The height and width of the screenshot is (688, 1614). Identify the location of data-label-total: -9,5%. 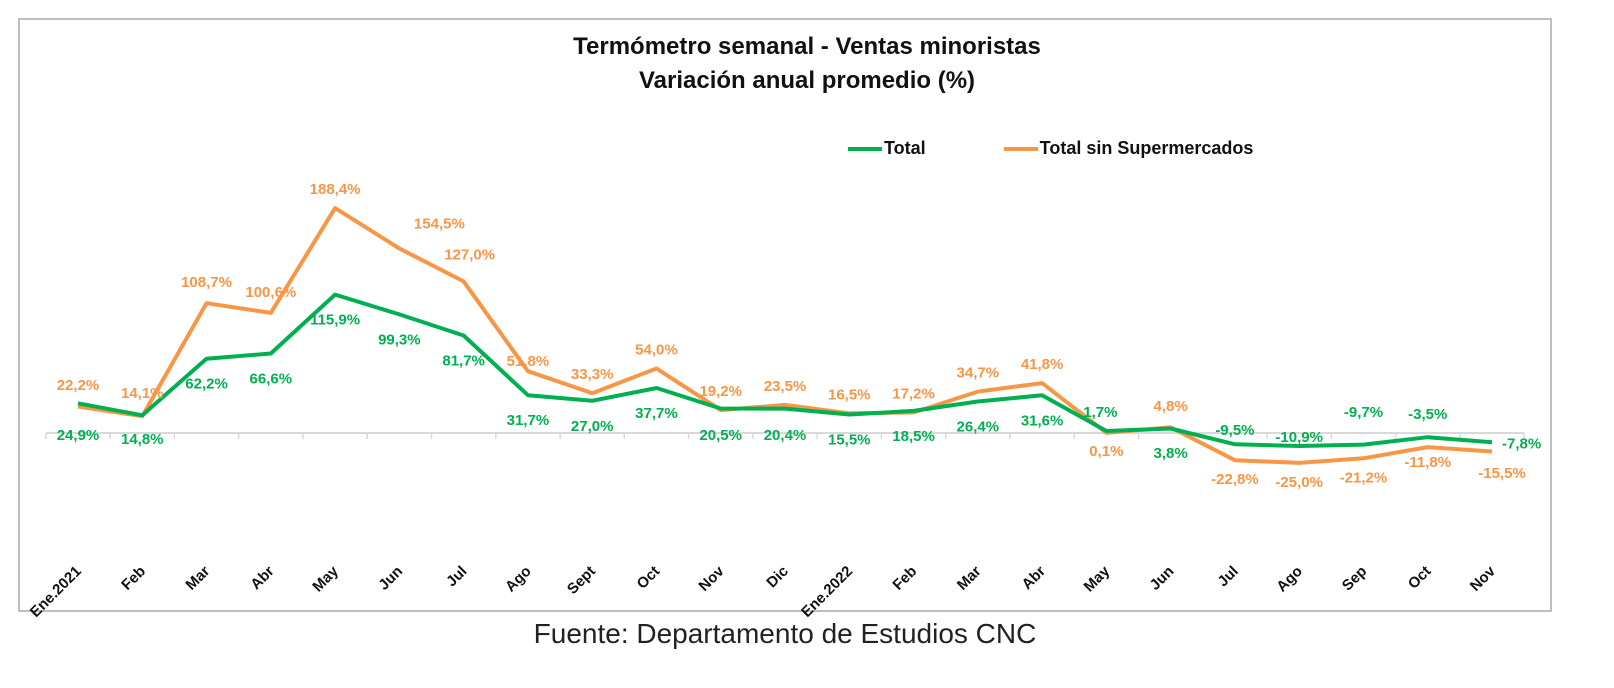
(1234, 430).